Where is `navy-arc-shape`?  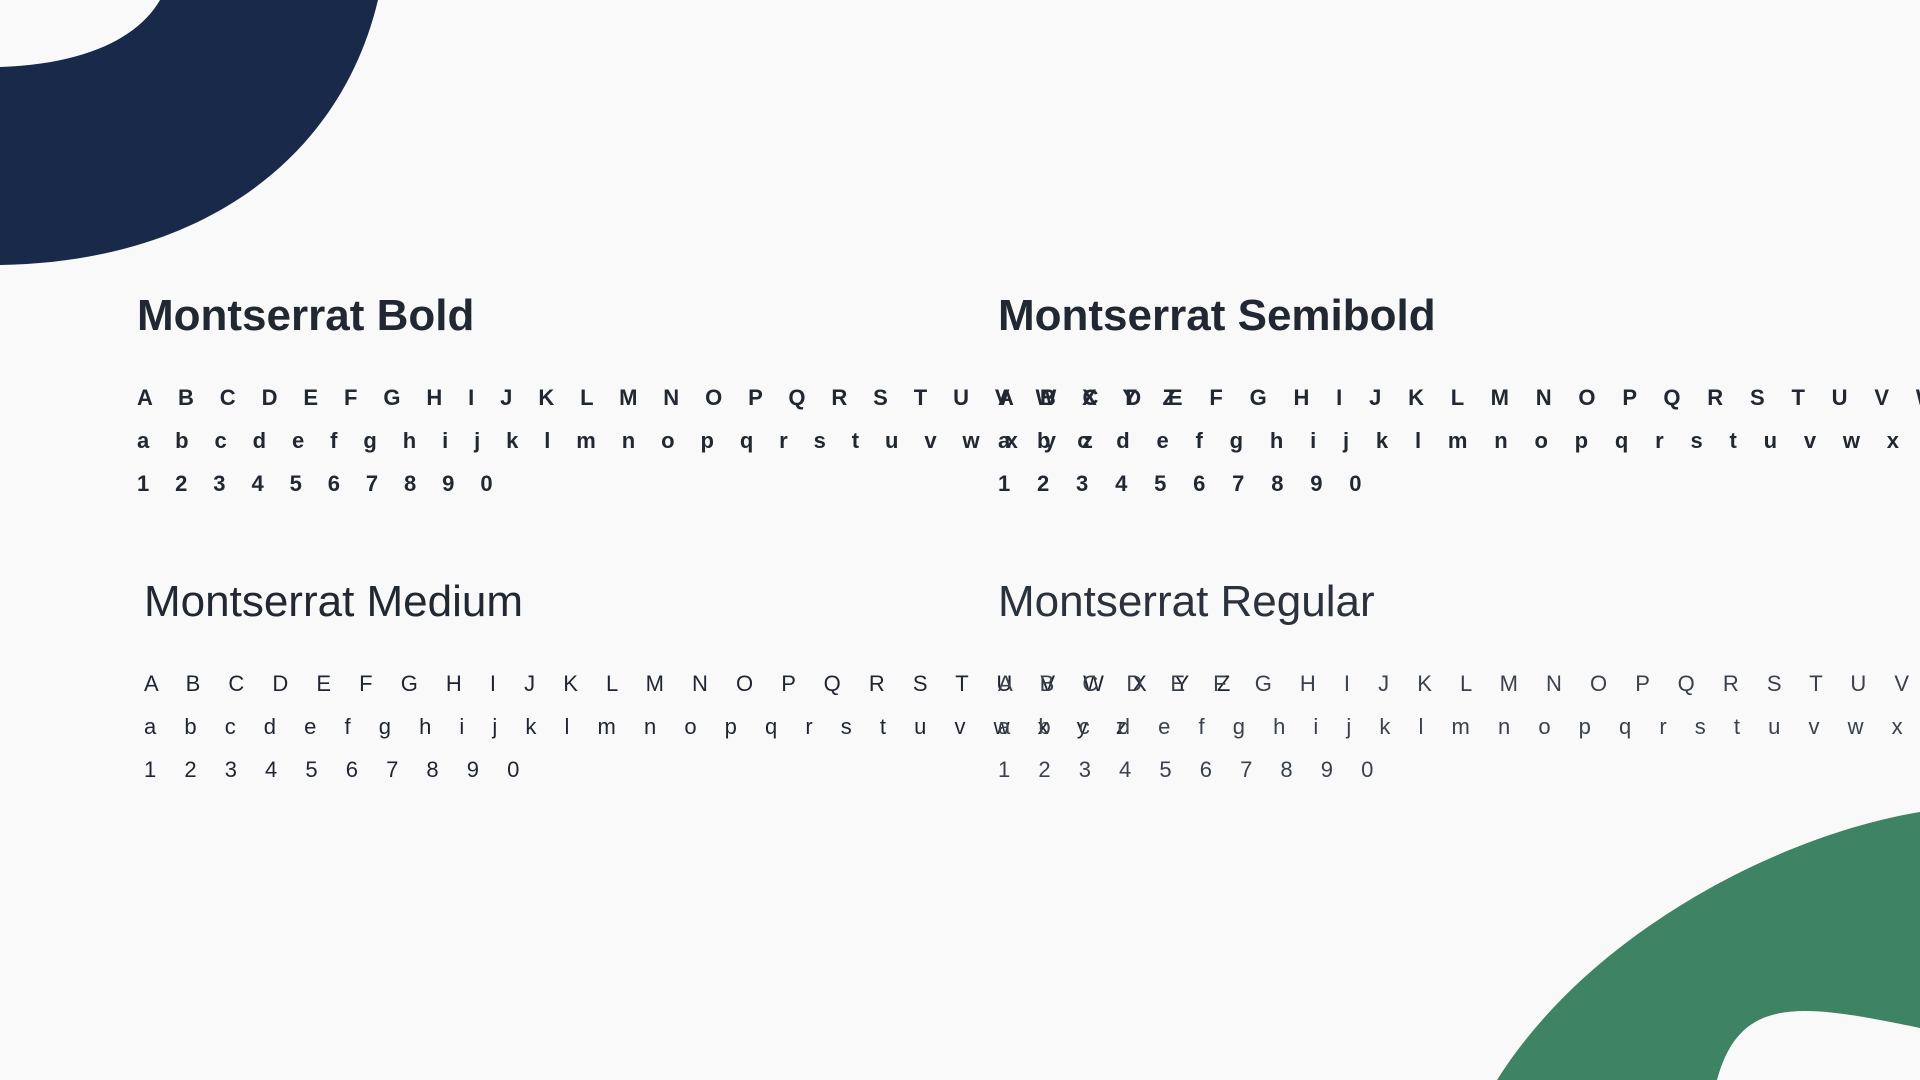
navy-arc-shape is located at coordinates (189, 132).